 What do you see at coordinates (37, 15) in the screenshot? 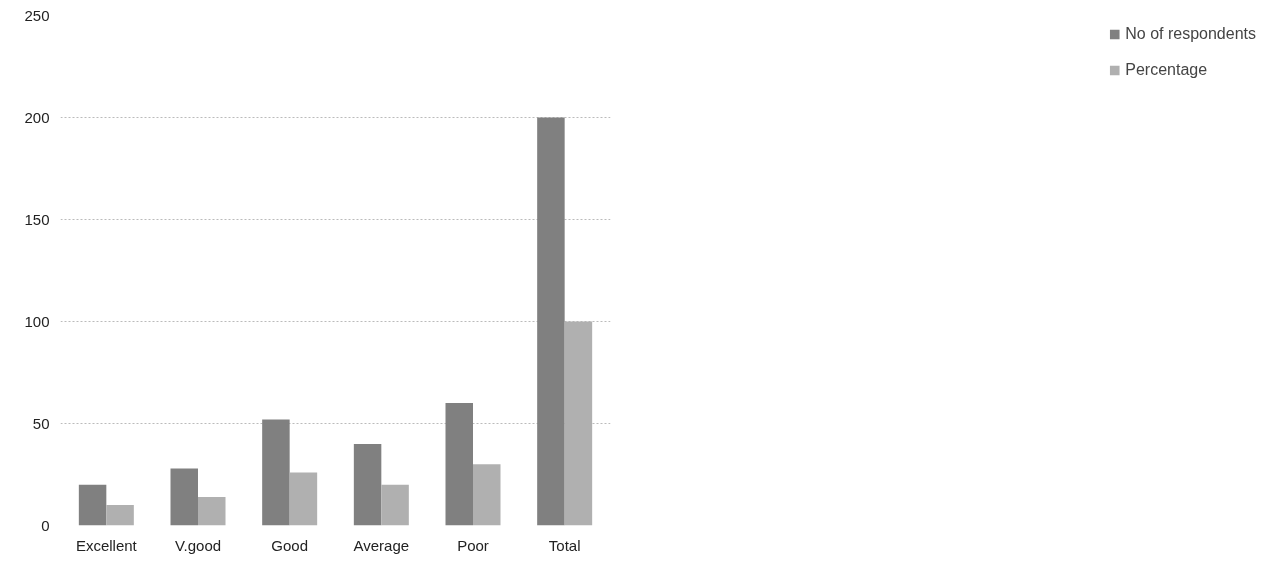
I see `y-tick-label: 250` at bounding box center [37, 15].